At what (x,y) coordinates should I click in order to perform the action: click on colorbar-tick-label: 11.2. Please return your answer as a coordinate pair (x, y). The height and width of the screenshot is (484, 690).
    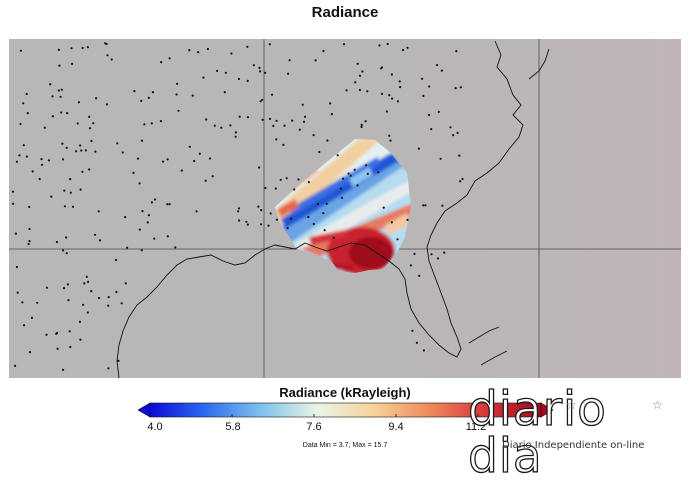
    Looking at the image, I should click on (476, 427).